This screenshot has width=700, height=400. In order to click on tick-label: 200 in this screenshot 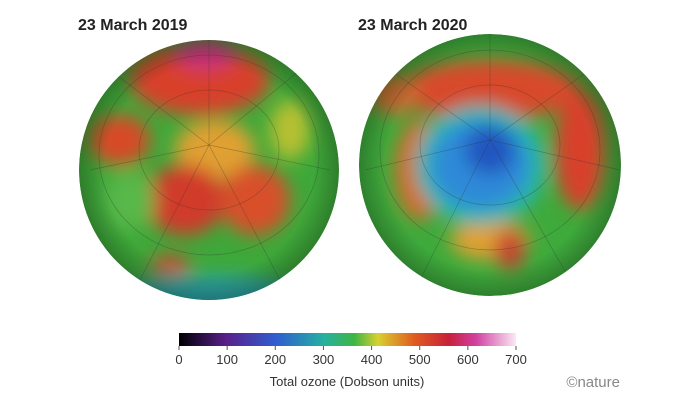, I will do `click(275, 359)`.